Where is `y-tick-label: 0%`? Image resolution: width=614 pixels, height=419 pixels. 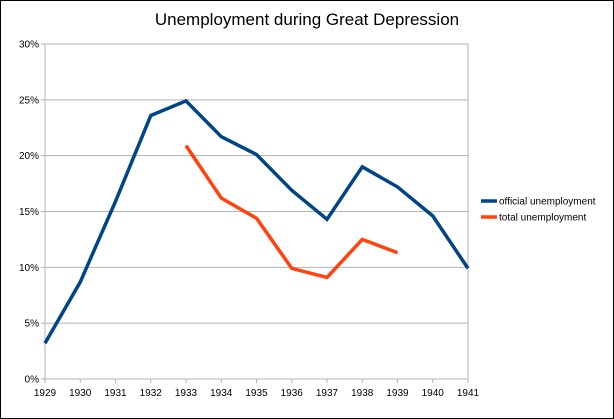 y-tick-label: 0% is located at coordinates (32, 380).